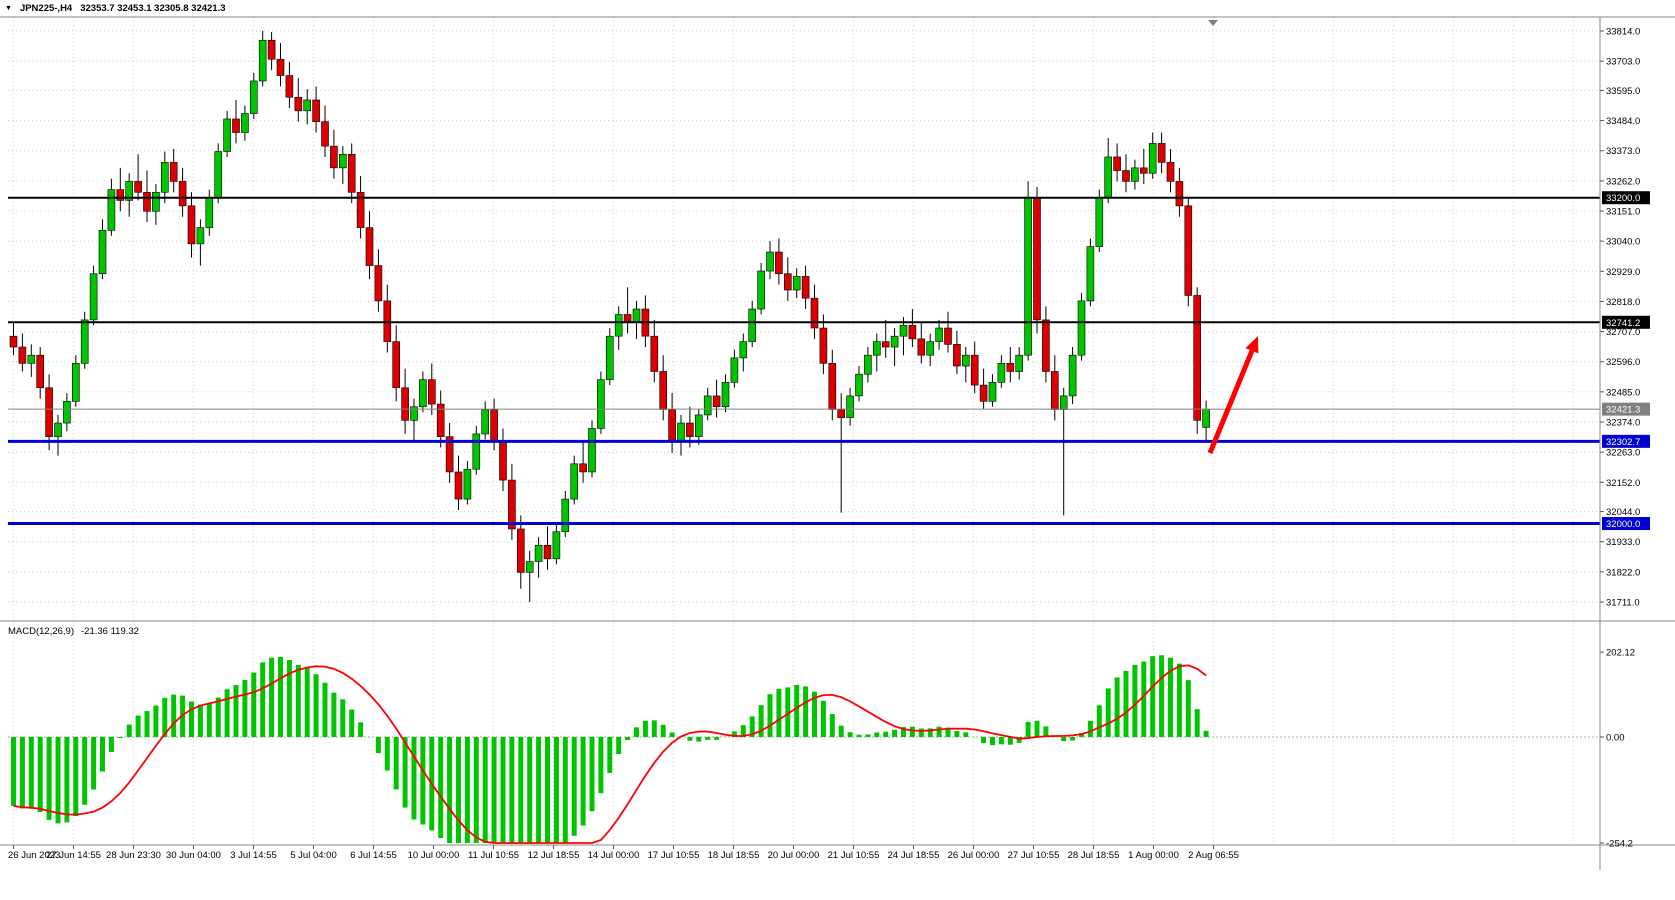 The height and width of the screenshot is (900, 1675). Describe the element at coordinates (1623, 422) in the screenshot. I see `price-tick-label: 32374.0` at that location.